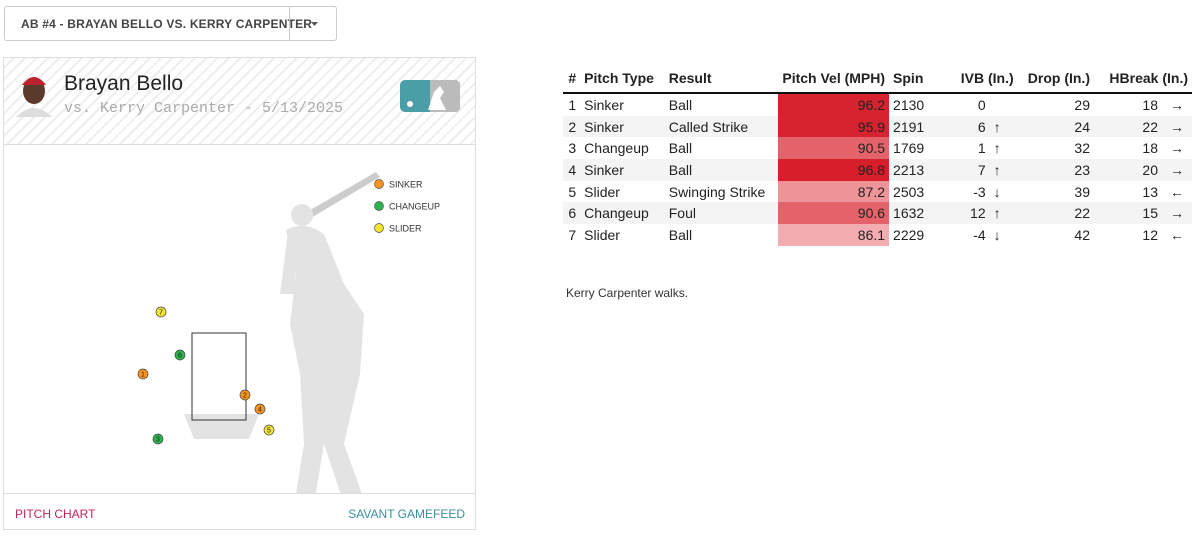  What do you see at coordinates (572, 234) in the screenshot?
I see `pitch-number: 7` at bounding box center [572, 234].